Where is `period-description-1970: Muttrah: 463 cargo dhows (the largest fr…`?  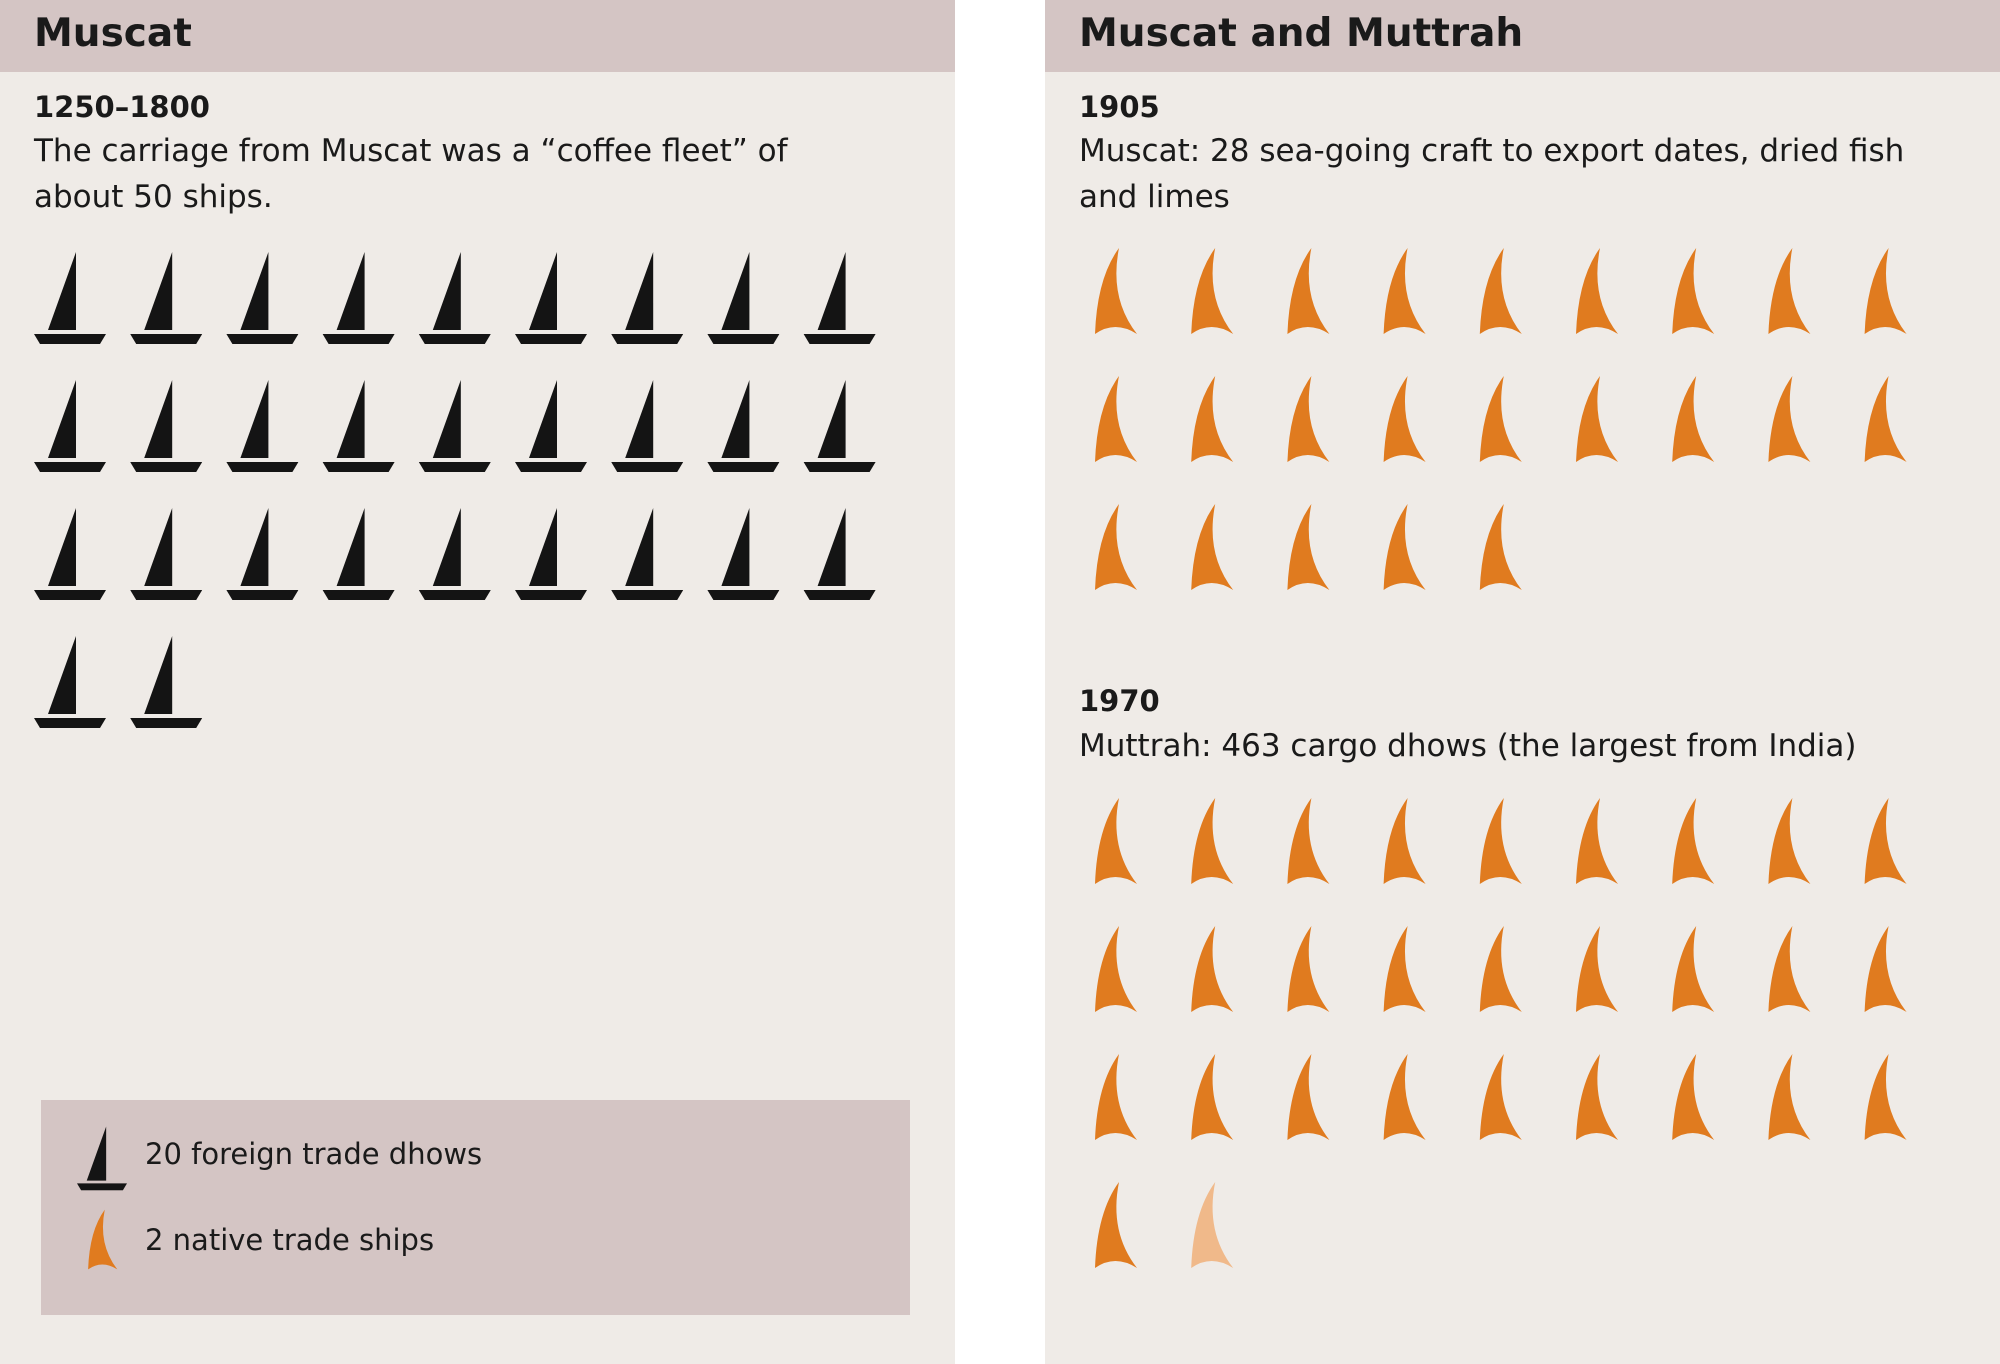 period-description-1970: Muttrah: 463 cargo dhows (the largest fr… is located at coordinates (1468, 746).